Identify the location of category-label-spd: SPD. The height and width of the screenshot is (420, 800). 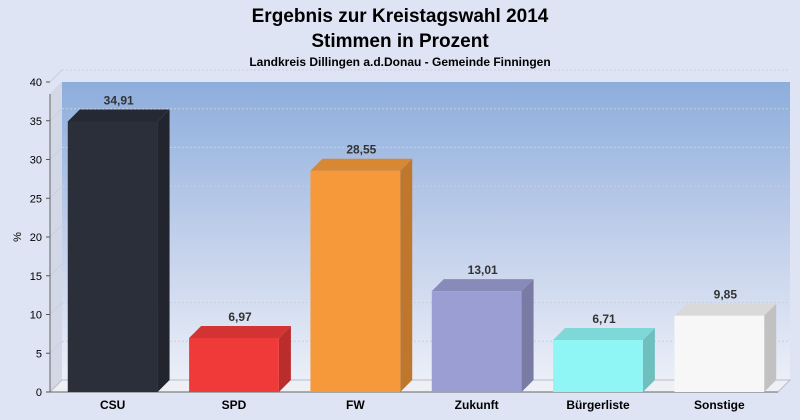
(234, 405).